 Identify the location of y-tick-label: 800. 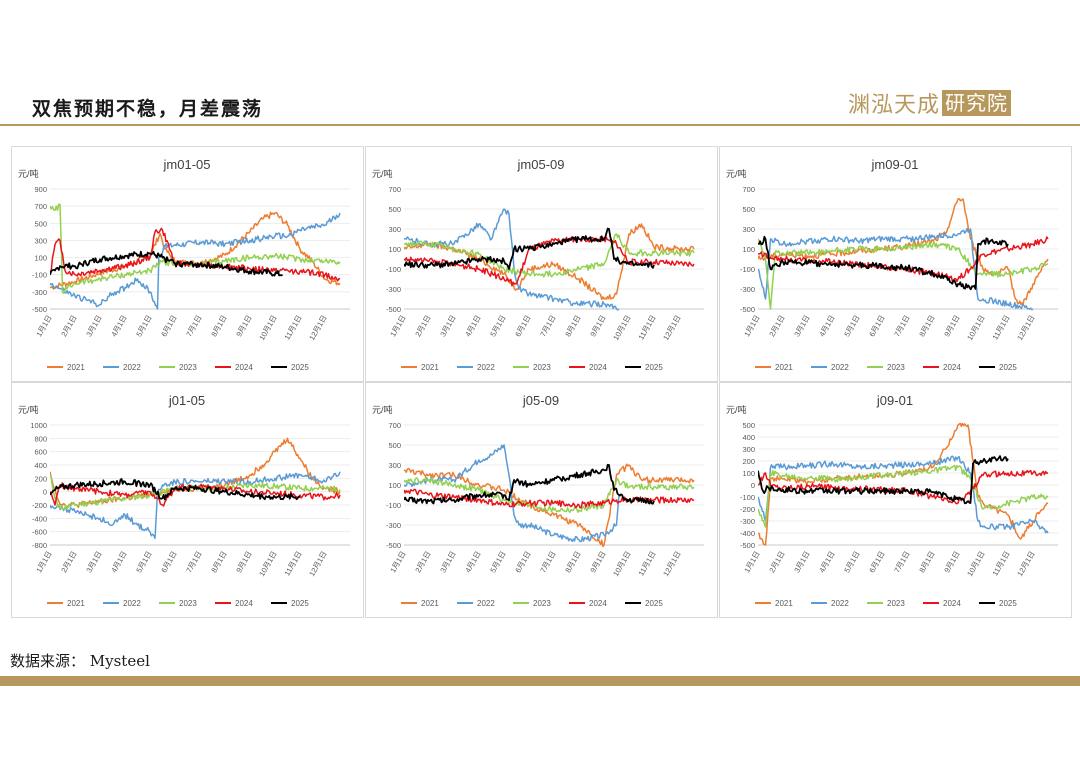
(40, 438).